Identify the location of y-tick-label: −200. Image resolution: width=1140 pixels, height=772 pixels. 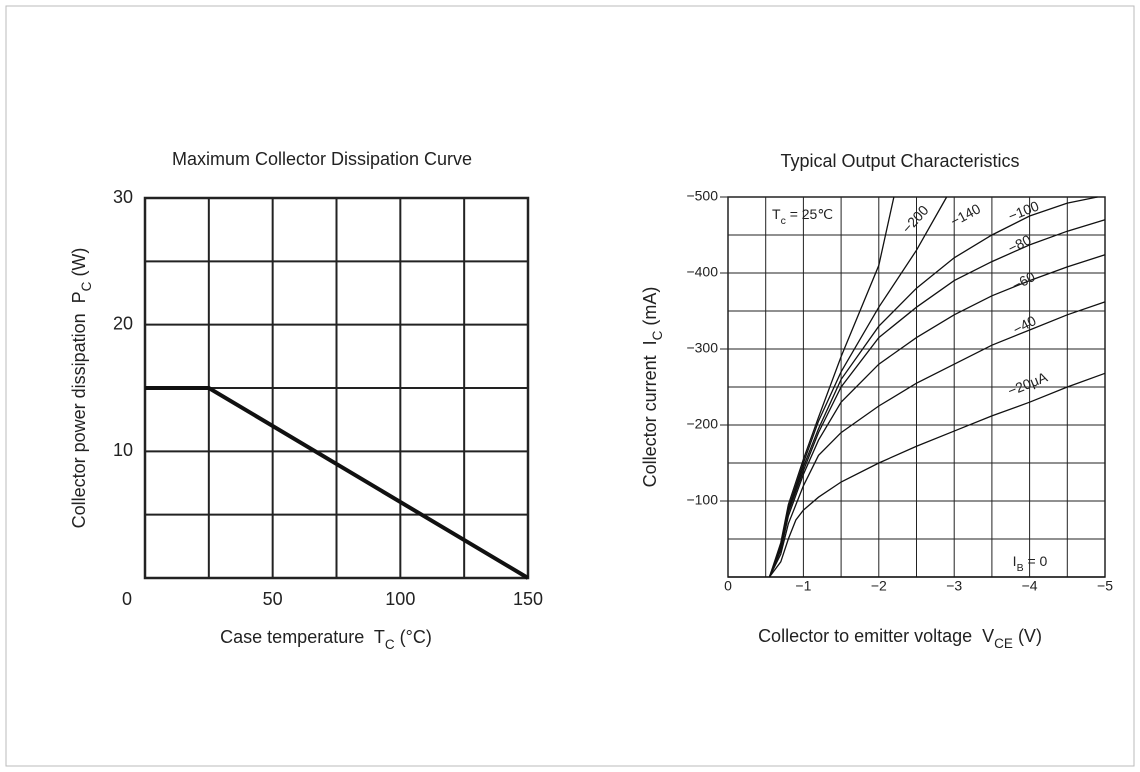
(702, 424).